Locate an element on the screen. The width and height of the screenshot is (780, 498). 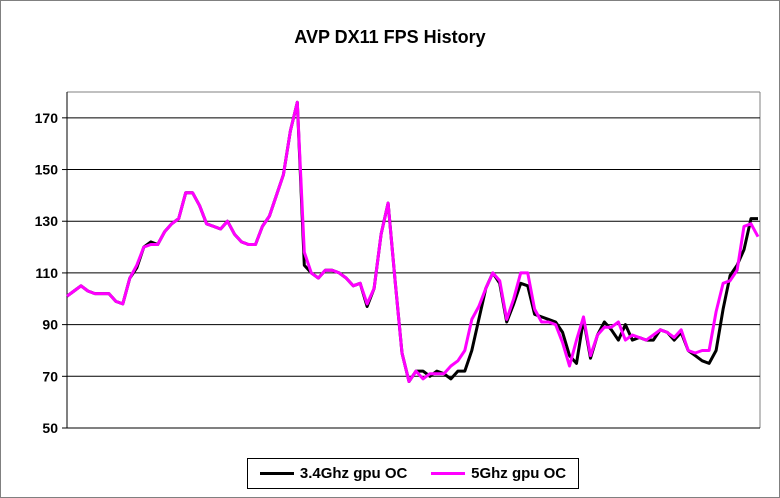
y-tick-label: 130 is located at coordinates (47, 221).